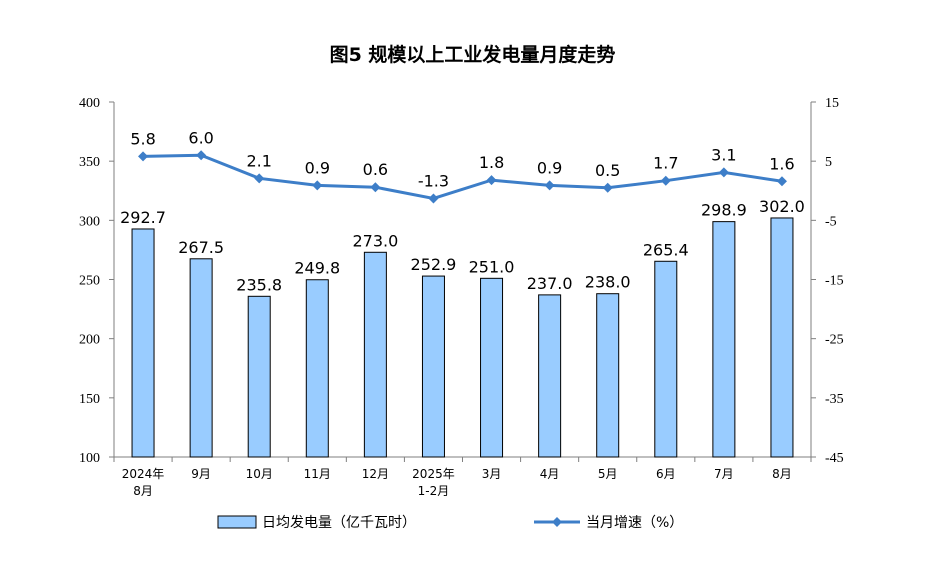  What do you see at coordinates (200, 137) in the screenshot?
I see `growth-value-label: 6.0` at bounding box center [200, 137].